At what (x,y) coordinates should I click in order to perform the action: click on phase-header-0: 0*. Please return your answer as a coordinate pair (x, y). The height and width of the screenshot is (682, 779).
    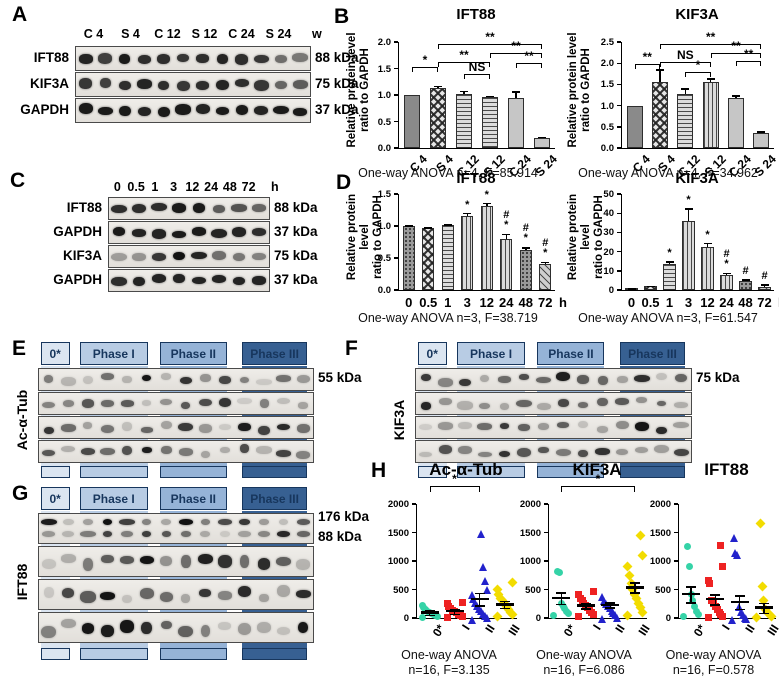
    Looking at the image, I should click on (432, 353).